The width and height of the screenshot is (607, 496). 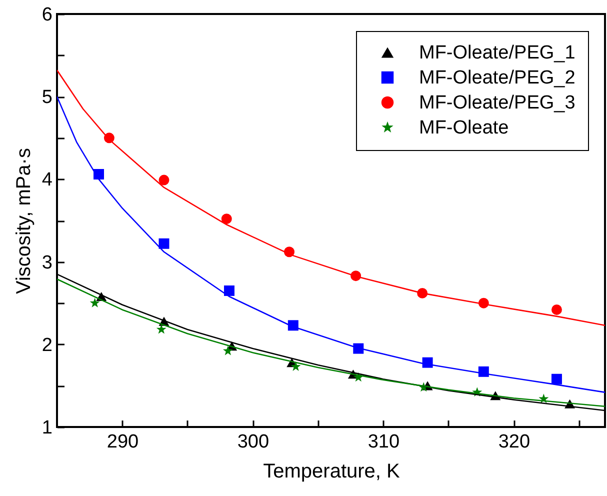 I want to click on y-tick-label: 2, so click(x=47, y=345).